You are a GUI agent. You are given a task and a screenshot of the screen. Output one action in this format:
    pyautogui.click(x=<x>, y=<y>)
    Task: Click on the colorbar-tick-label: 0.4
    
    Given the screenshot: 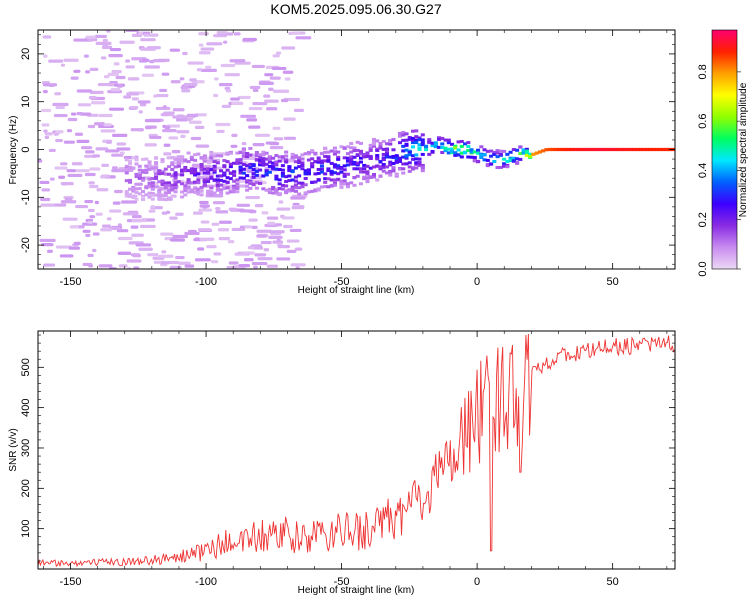 What is the action you would take?
    pyautogui.click(x=703, y=170)
    